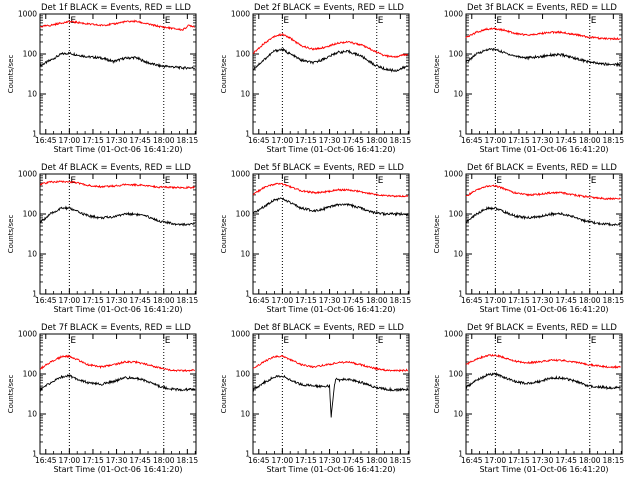  Describe the element at coordinates (329, 8) in the screenshot. I see `panel-title: Det 2f BLACK = Events, RED = LLD` at that location.